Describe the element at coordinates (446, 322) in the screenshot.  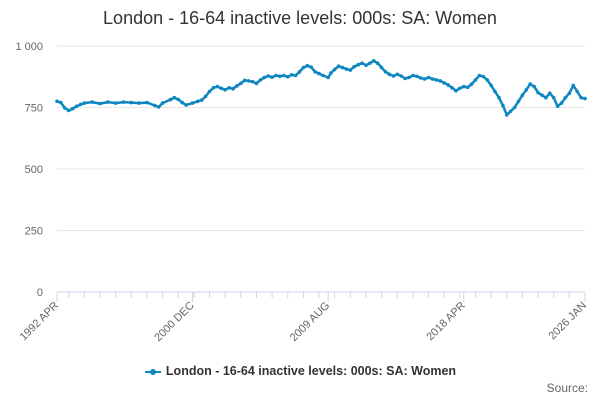
I see `x-tick-label: 2018 APR` at that location.